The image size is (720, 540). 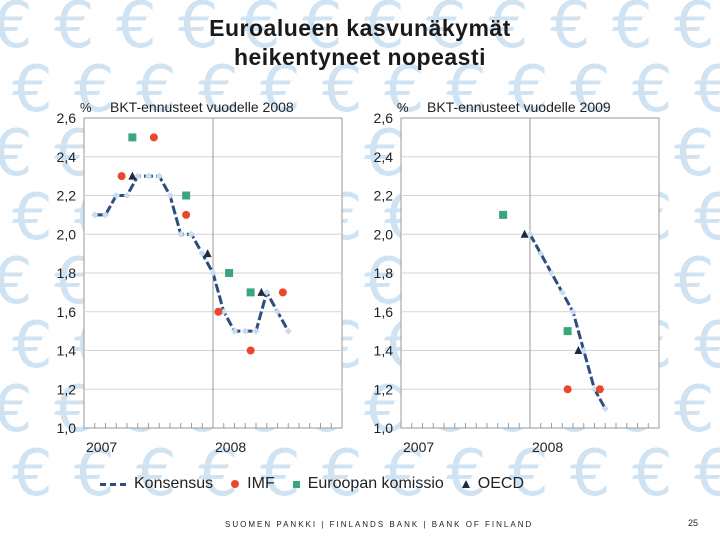 What do you see at coordinates (235, 484) in the screenshot?
I see `red-dot-icon` at bounding box center [235, 484].